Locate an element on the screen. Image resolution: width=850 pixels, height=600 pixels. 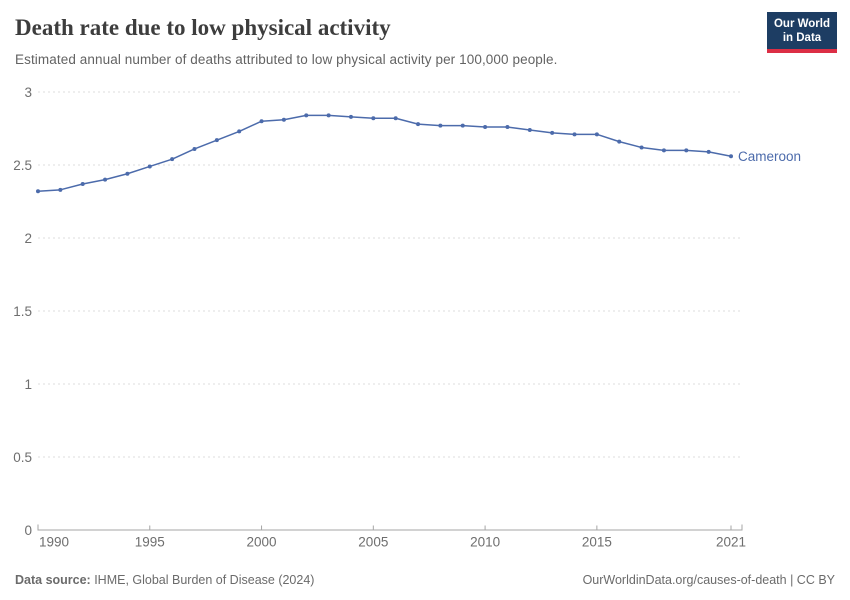
x-tick-label: 1990 is located at coordinates (54, 542).